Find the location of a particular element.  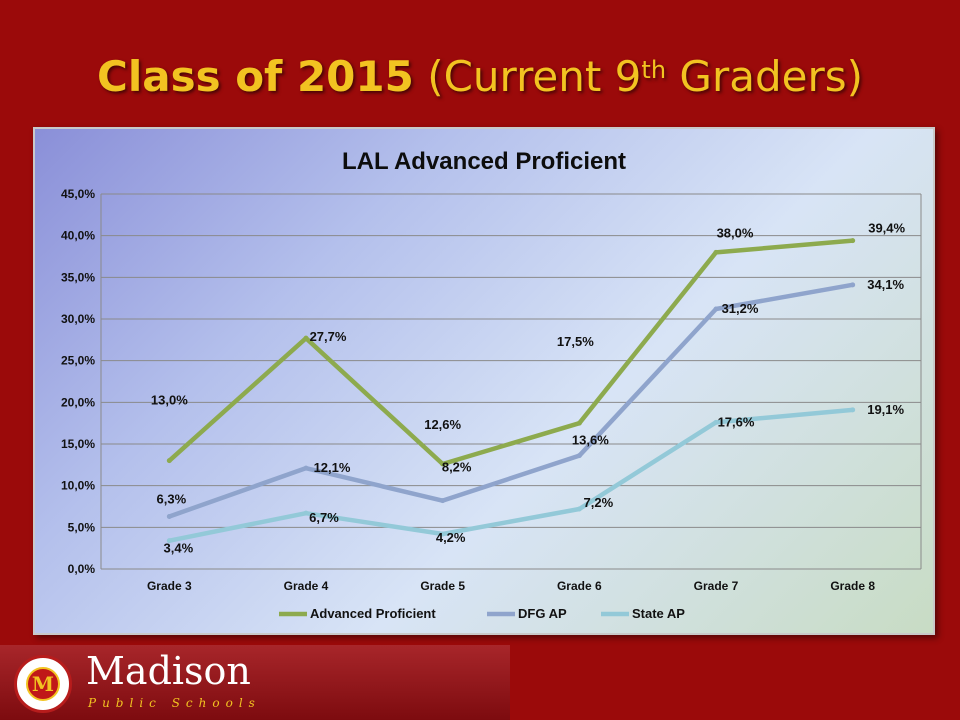

slide-title-rest: (Current 9th Graders) is located at coordinates (645, 76).